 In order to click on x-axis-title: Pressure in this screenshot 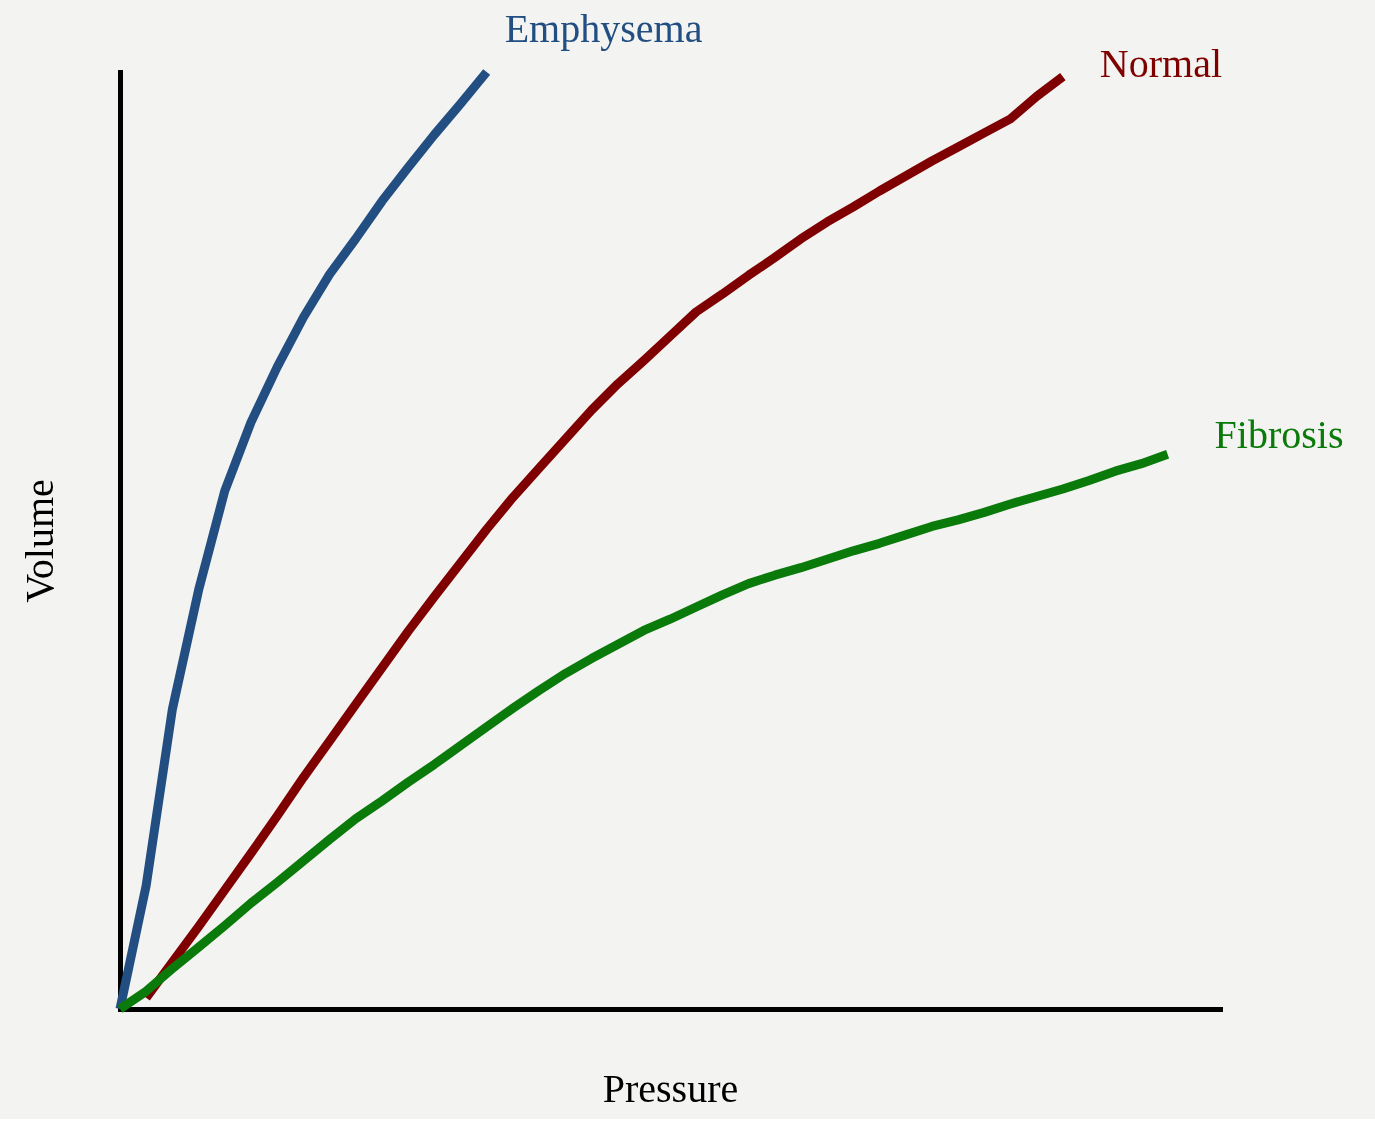, I will do `click(670, 1088)`.